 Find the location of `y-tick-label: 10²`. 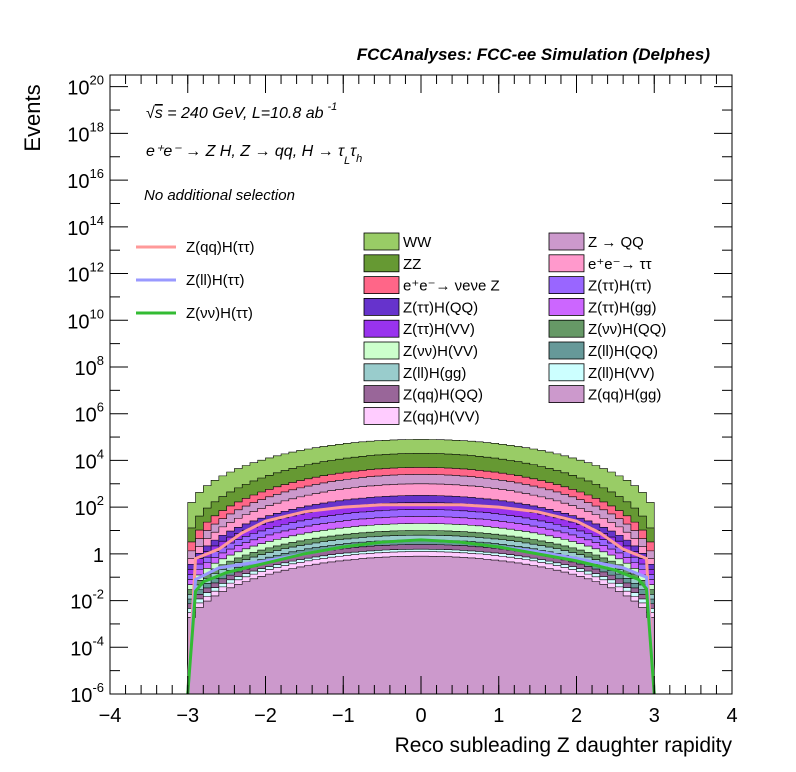

y-tick-label: 10² is located at coordinates (89, 506).